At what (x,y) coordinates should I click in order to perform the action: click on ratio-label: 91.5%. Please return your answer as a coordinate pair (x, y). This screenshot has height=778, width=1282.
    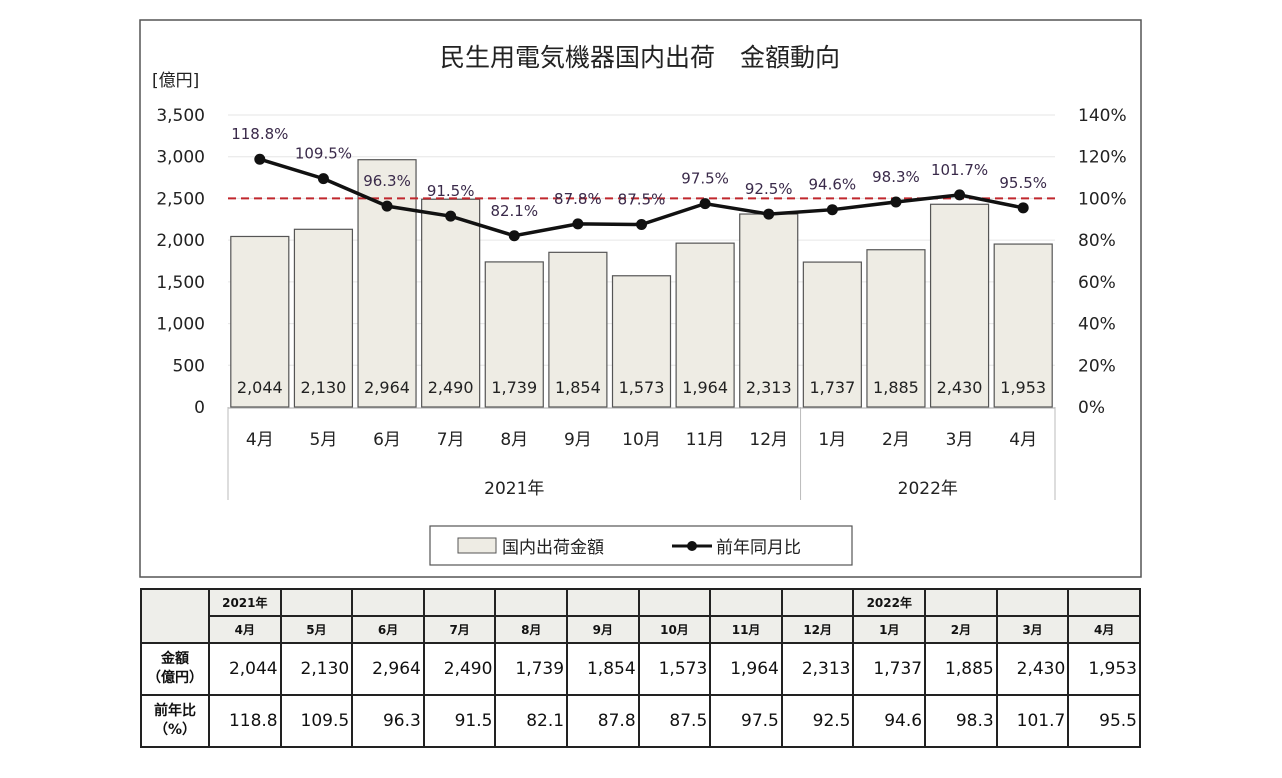
    Looking at the image, I should click on (451, 191).